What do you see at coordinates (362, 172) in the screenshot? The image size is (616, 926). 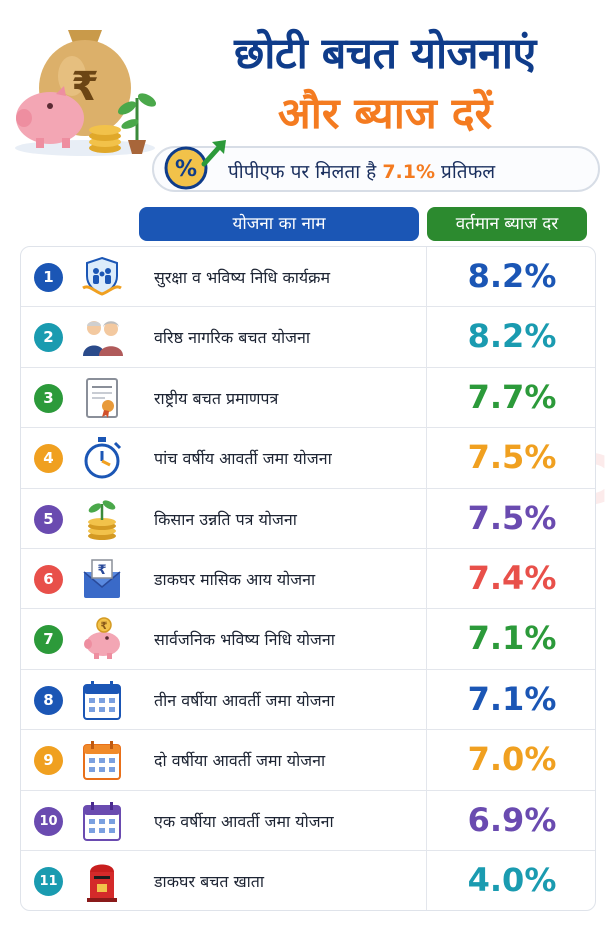 I see `ppf-text: पीपीएफ पर मिलता है 7.1% प्रतिफल` at bounding box center [362, 172].